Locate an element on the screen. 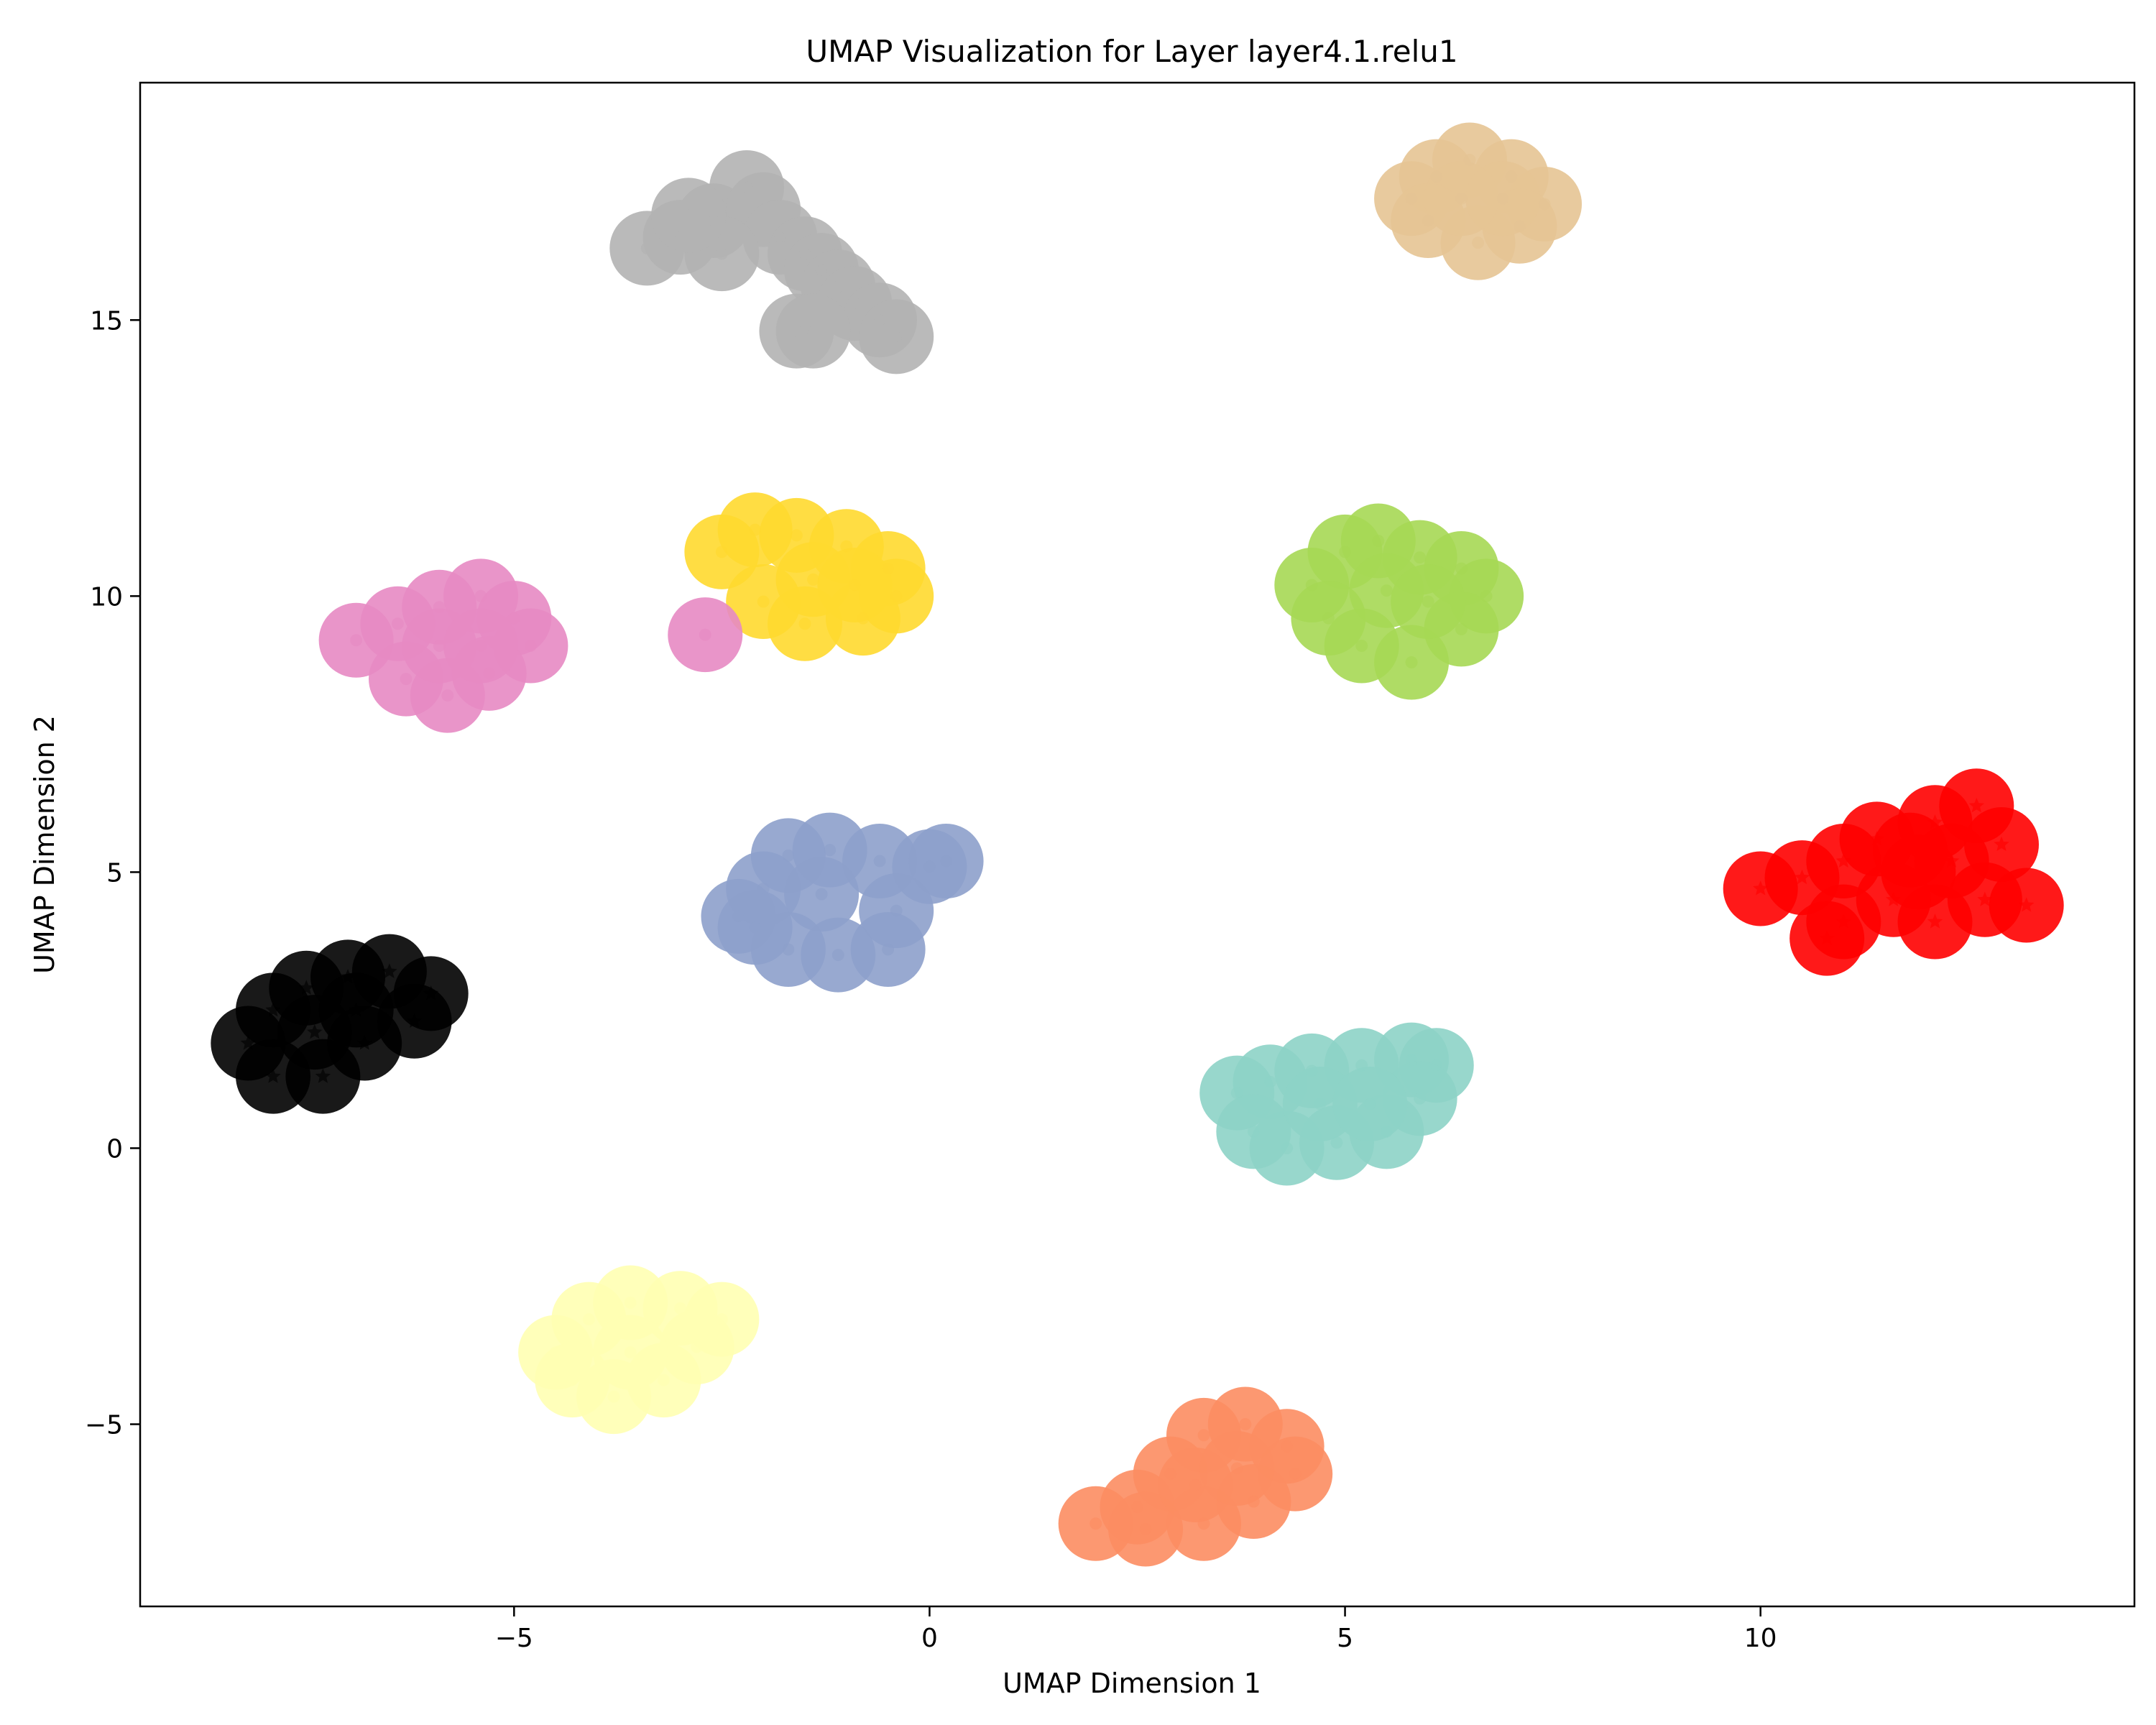  x-axis-label: UMAP Dimension 1 is located at coordinates (1132, 1683).